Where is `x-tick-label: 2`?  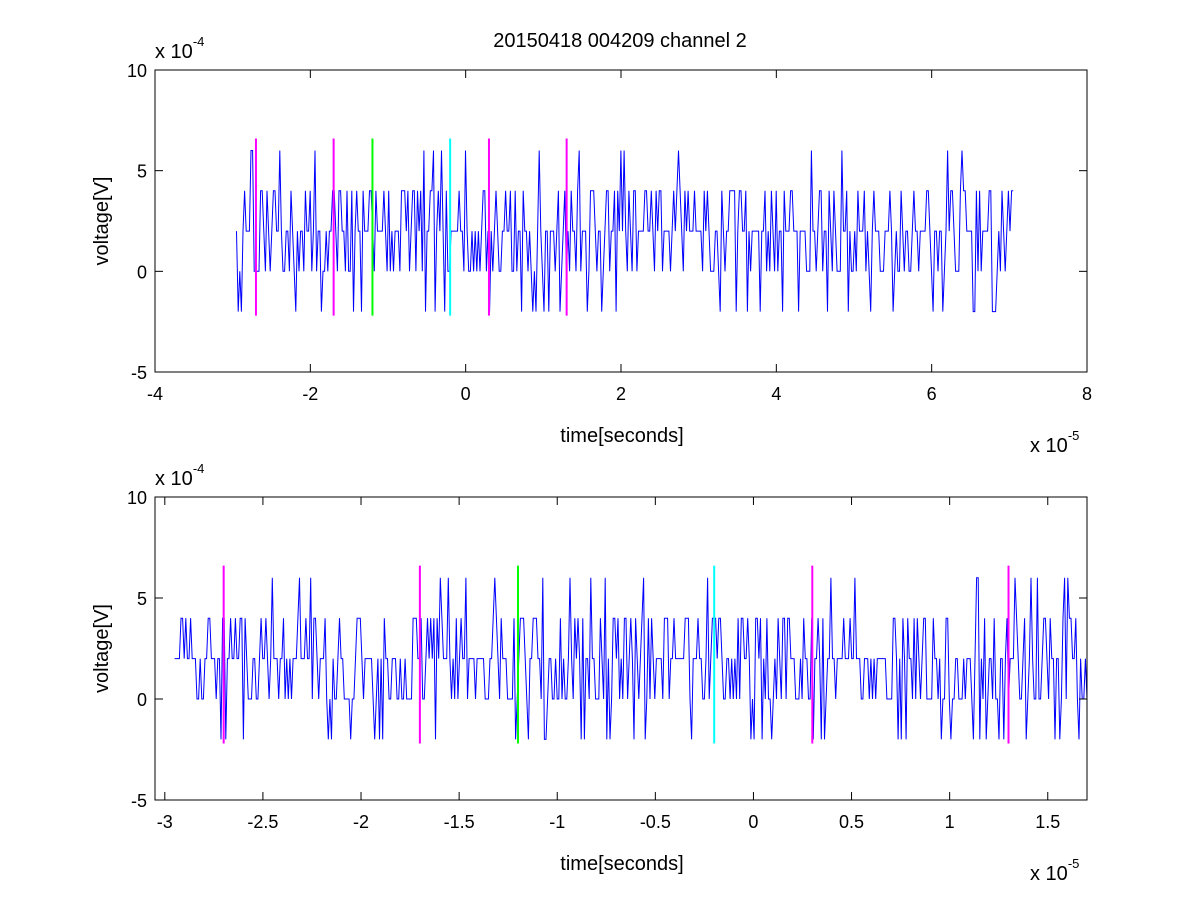
x-tick-label: 2 is located at coordinates (621, 394).